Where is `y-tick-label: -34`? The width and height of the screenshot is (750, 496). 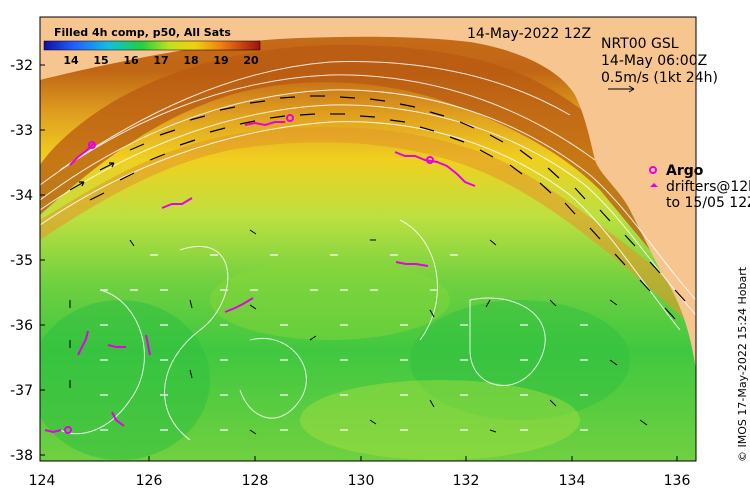
y-tick-label: -34 is located at coordinates (21, 196).